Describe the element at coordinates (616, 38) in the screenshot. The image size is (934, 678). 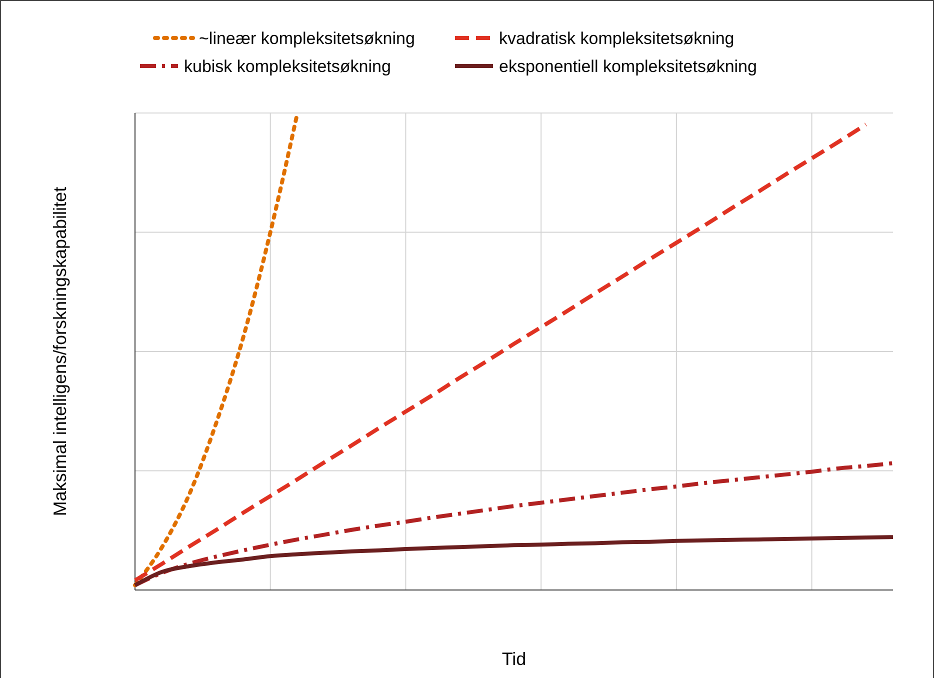
I see `legend-label: kvadratisk kompleksitetsøkning` at that location.